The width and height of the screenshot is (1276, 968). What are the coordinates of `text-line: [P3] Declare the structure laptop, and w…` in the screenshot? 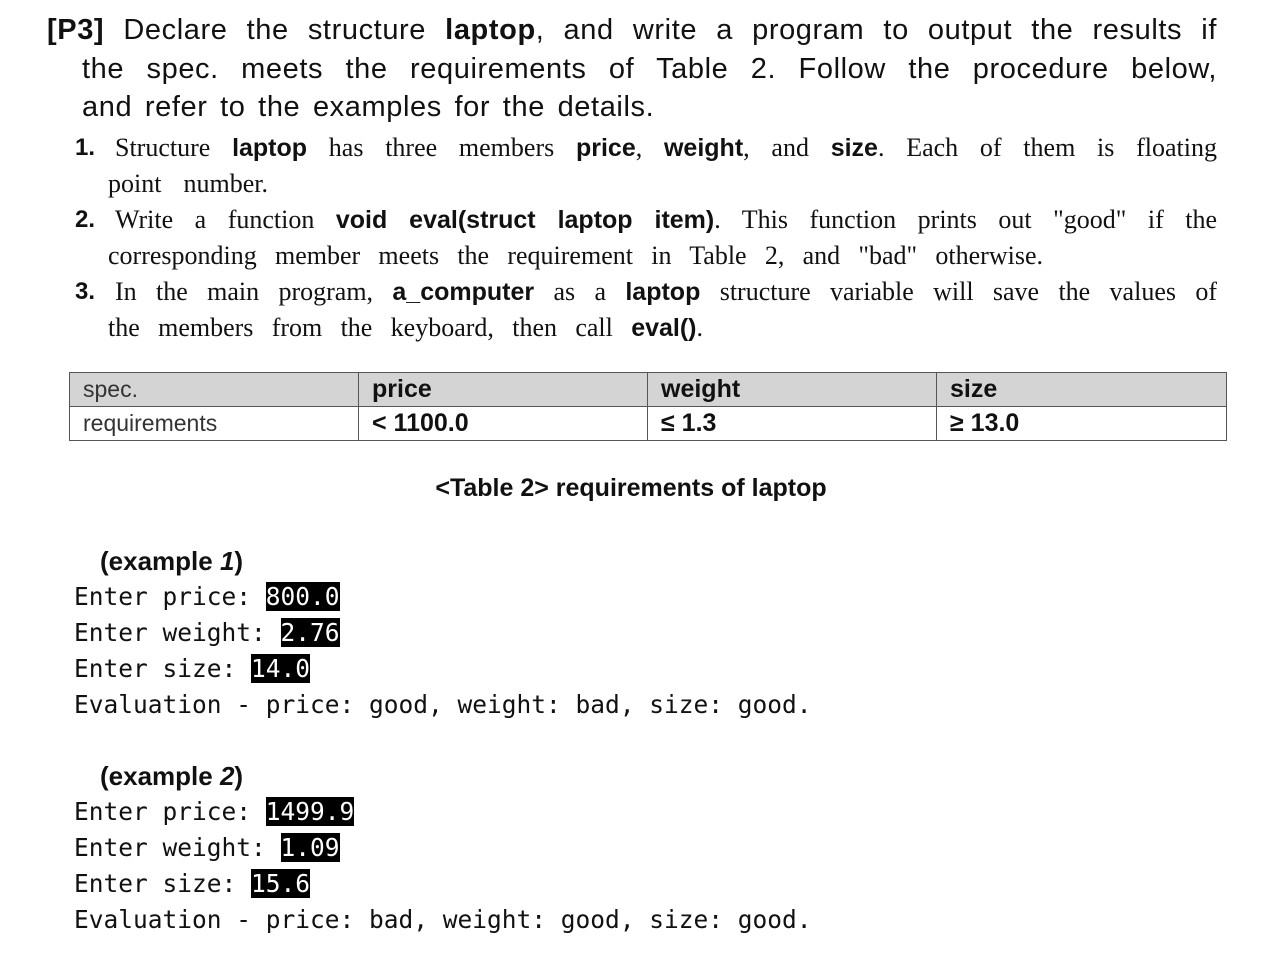 It's located at (632, 30).